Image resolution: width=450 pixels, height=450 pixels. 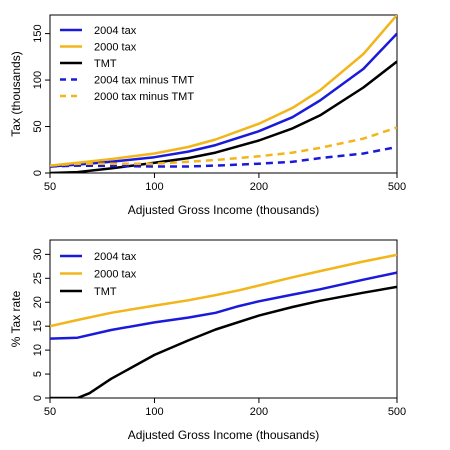 I want to click on y-axis-label: % Tax rate, so click(x=16, y=318).